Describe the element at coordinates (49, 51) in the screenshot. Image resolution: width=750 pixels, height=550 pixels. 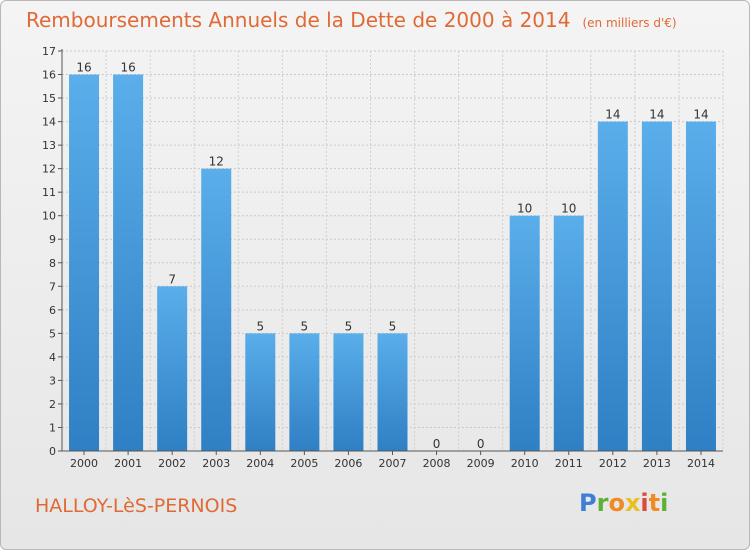
I see `y-tick-label: 17` at that location.